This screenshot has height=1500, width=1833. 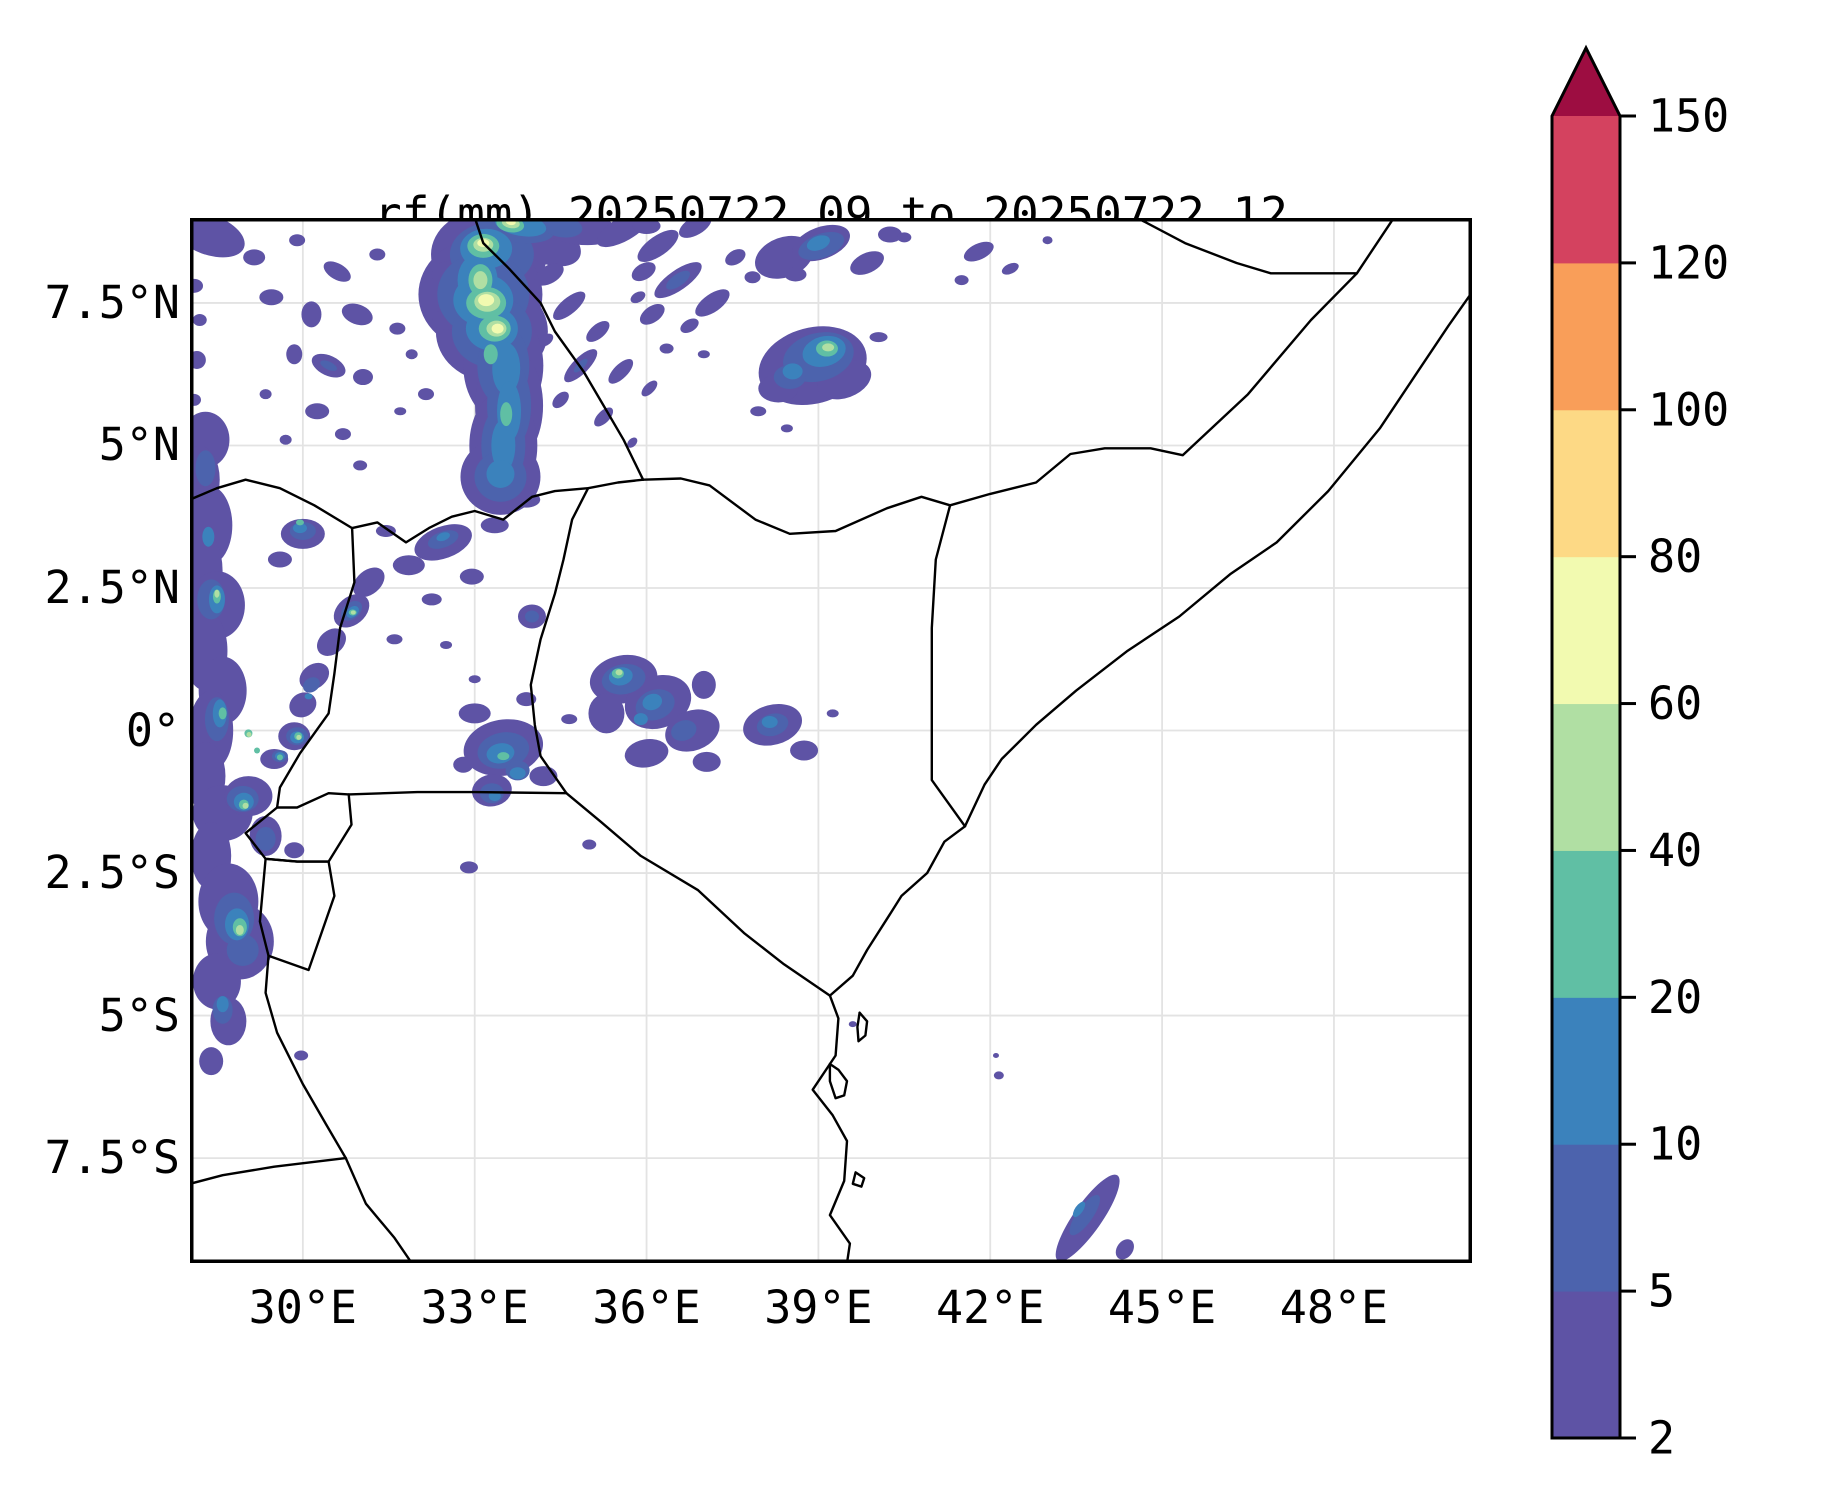 I want to click on border-drc-southsudan-uganda-kenya-north, so click(x=417, y=511).